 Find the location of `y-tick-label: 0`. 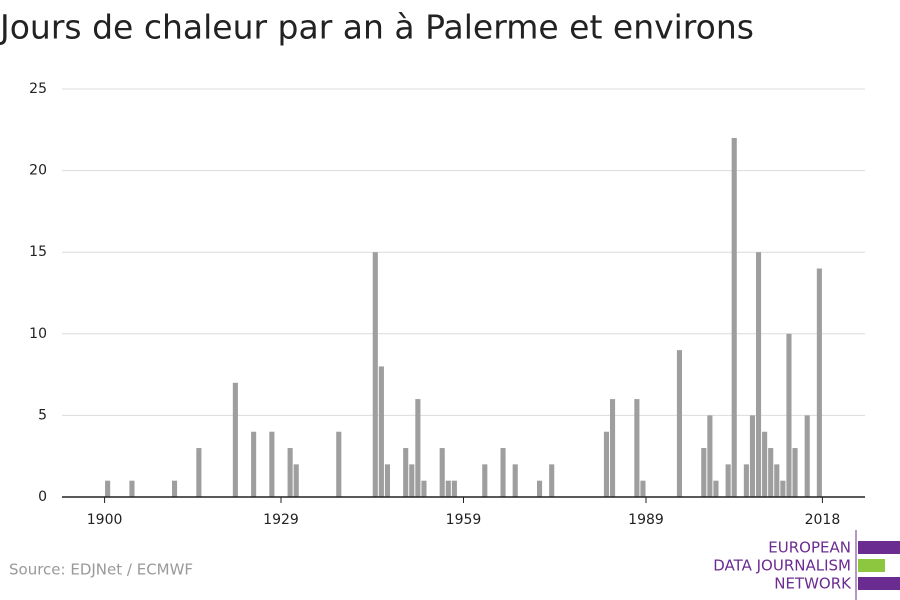

y-tick-label: 0 is located at coordinates (42, 497).